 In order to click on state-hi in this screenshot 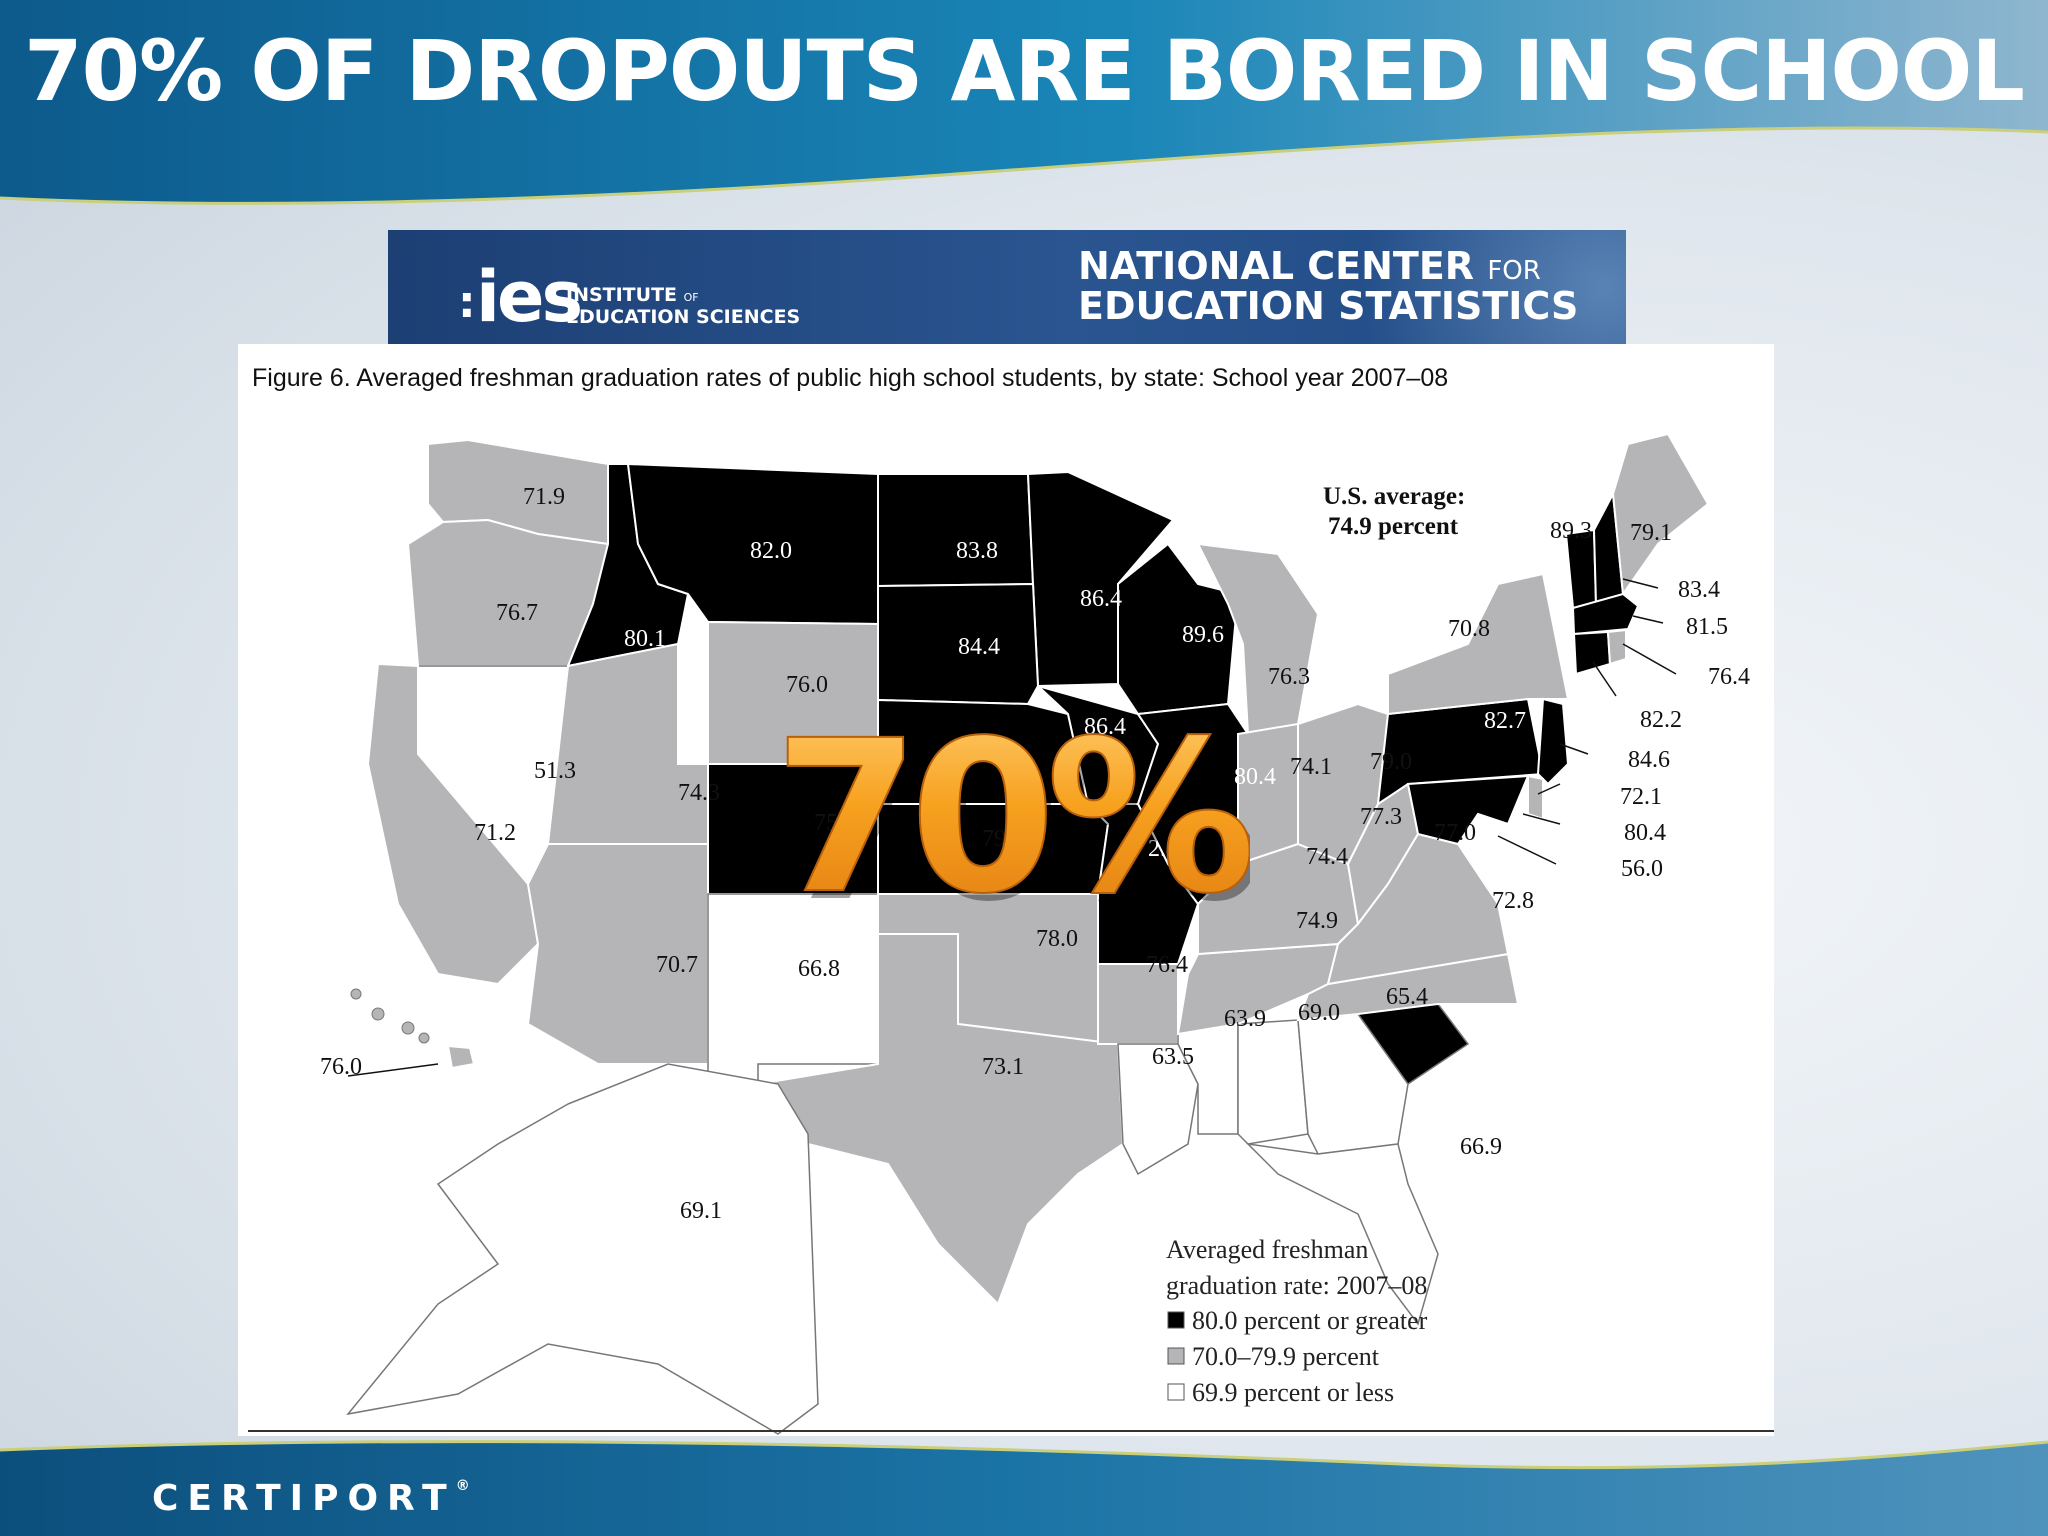, I will do `click(461, 1057)`.